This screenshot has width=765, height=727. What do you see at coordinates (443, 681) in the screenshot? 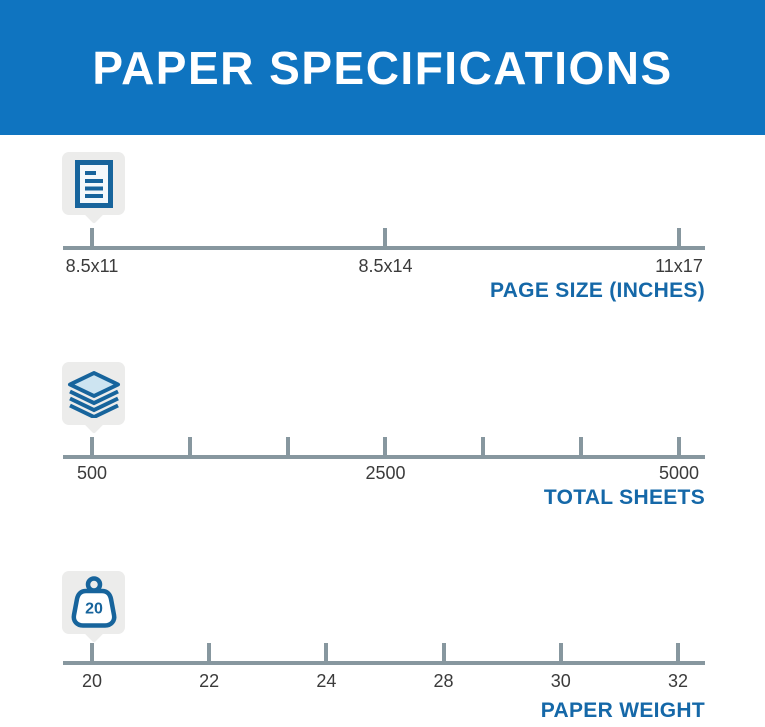
I see `tick-label: 28` at bounding box center [443, 681].